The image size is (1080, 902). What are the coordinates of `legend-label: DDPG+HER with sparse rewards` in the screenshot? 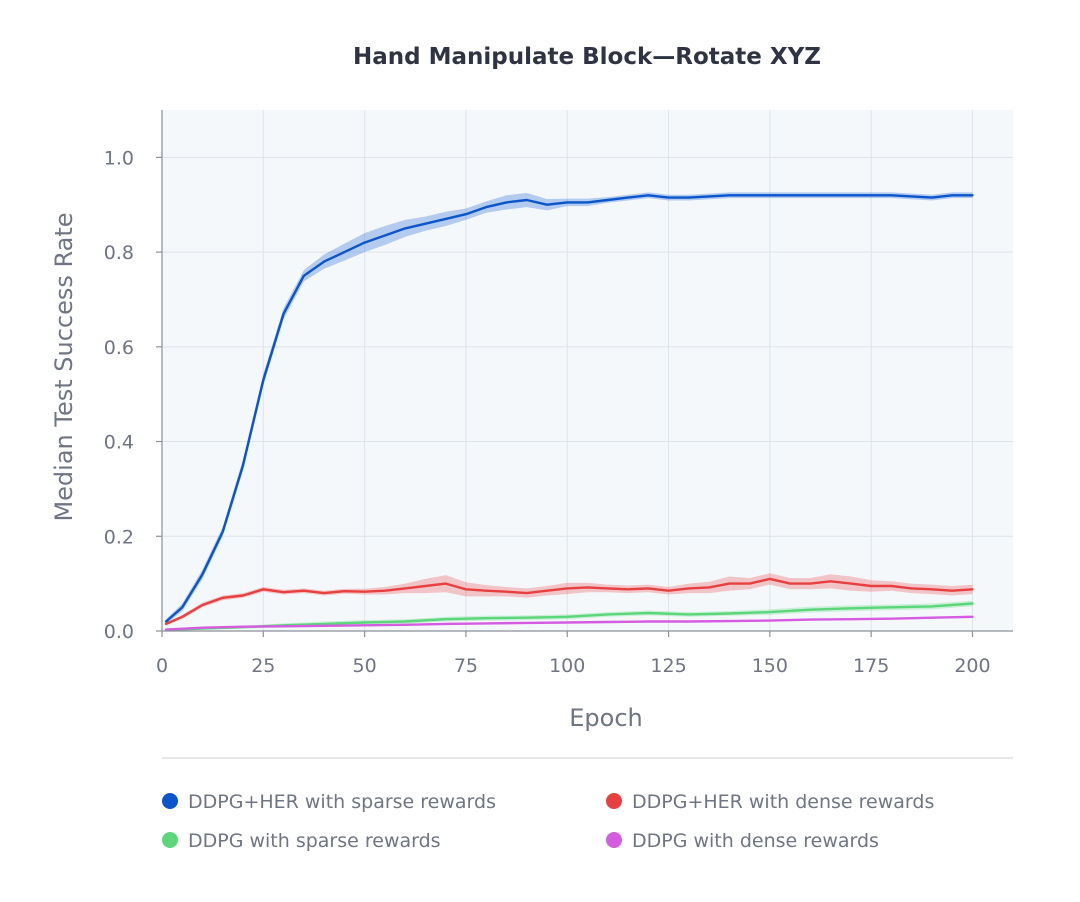 It's located at (342, 802).